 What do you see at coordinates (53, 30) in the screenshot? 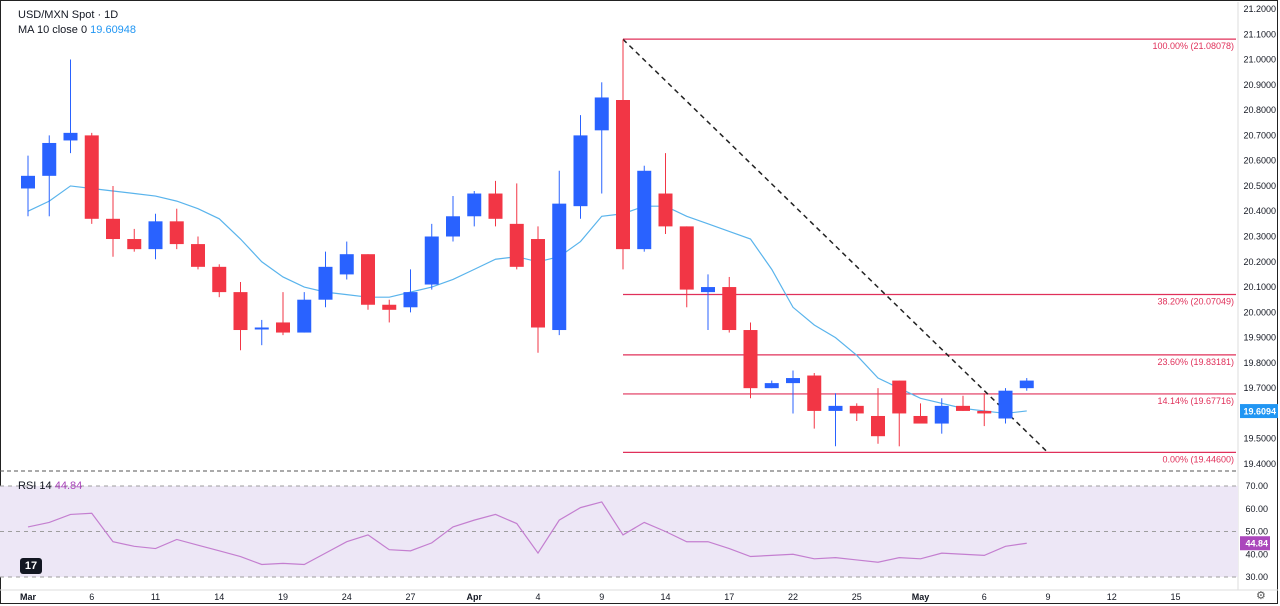
I see `ma-label: MA 10 close 0` at bounding box center [53, 30].